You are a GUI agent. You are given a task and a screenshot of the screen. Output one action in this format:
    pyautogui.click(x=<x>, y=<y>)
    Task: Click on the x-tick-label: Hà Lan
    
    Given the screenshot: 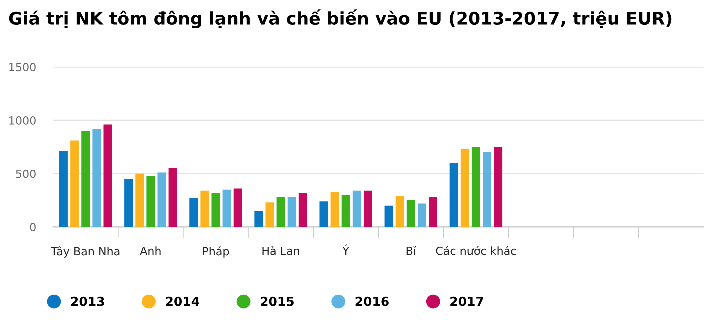 What is the action you would take?
    pyautogui.click(x=281, y=251)
    